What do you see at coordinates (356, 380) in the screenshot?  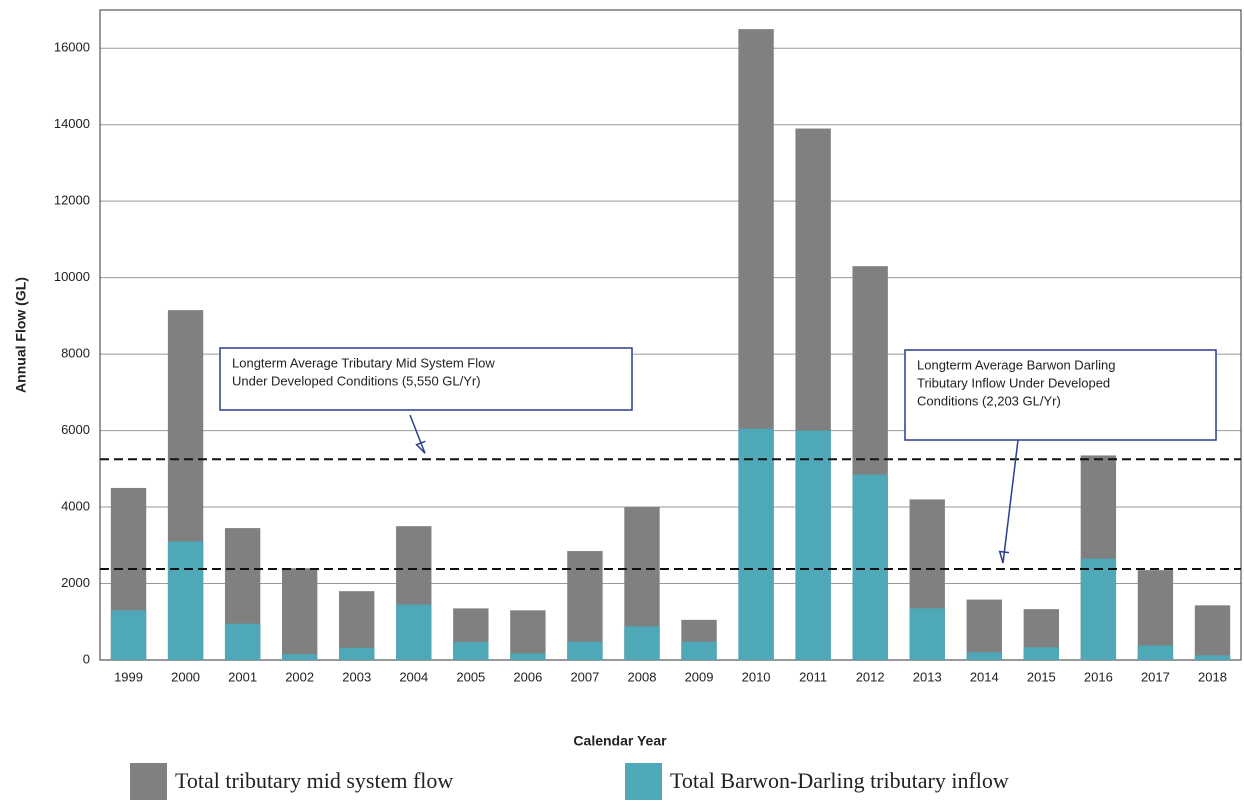 I see `annotation-text: Under Developed Conditions (5,550 GL/Yr)` at bounding box center [356, 380].